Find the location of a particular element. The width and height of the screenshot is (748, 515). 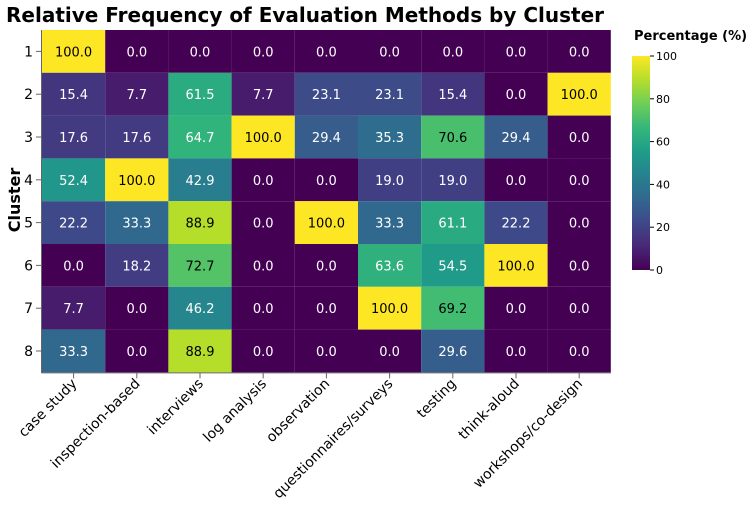

cell-value-label: 23.1 is located at coordinates (326, 95).